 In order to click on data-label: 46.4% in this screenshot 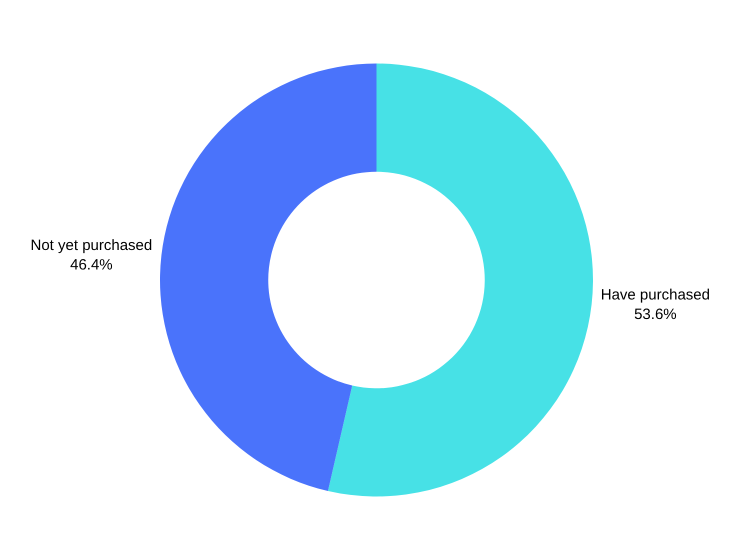, I will do `click(91, 265)`.